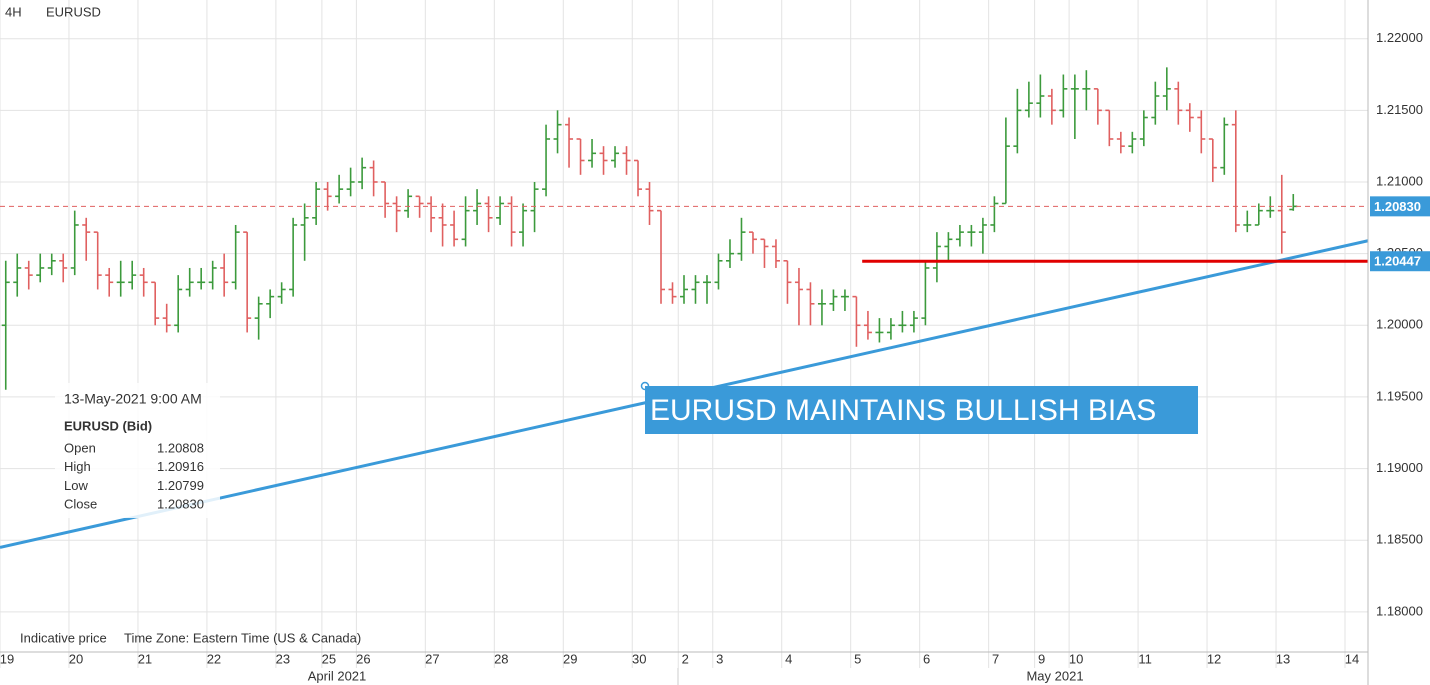 The width and height of the screenshot is (1430, 685). What do you see at coordinates (73, 11) in the screenshot?
I see `chart-title: EURUSD` at bounding box center [73, 11].